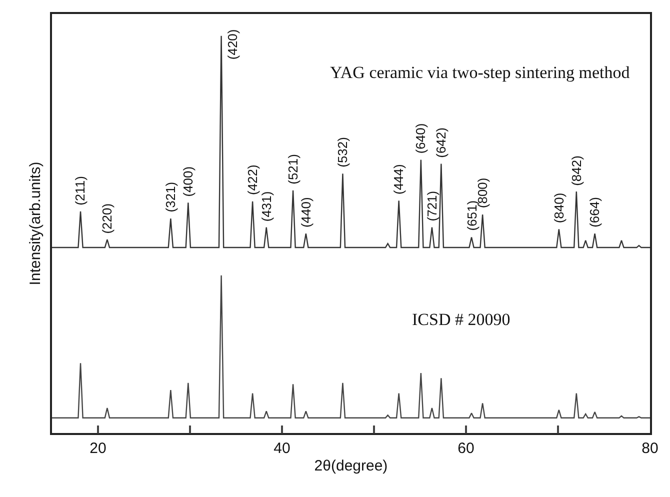 The image size is (670, 497). What do you see at coordinates (650, 448) in the screenshot?
I see `x-tick-label: 80` at bounding box center [650, 448].